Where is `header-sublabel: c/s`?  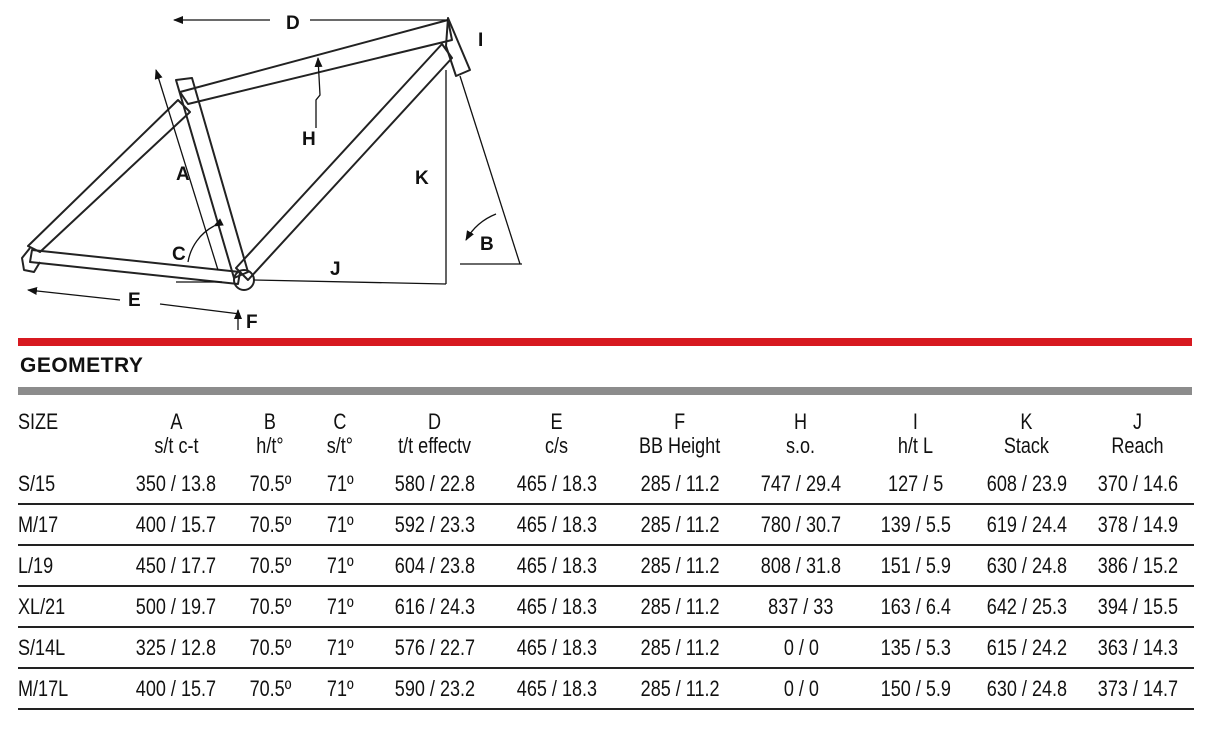
header-sublabel: c/s is located at coordinates (557, 445).